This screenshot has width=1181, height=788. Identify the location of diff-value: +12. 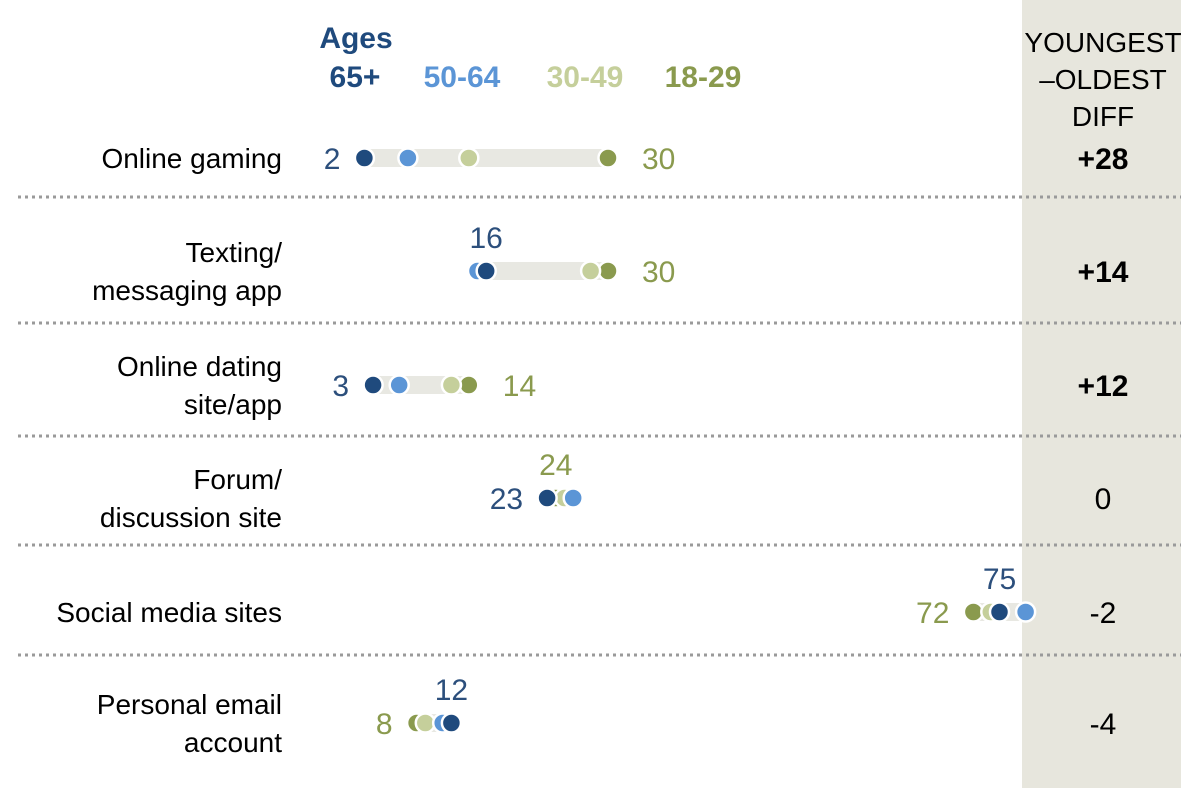
(1103, 386).